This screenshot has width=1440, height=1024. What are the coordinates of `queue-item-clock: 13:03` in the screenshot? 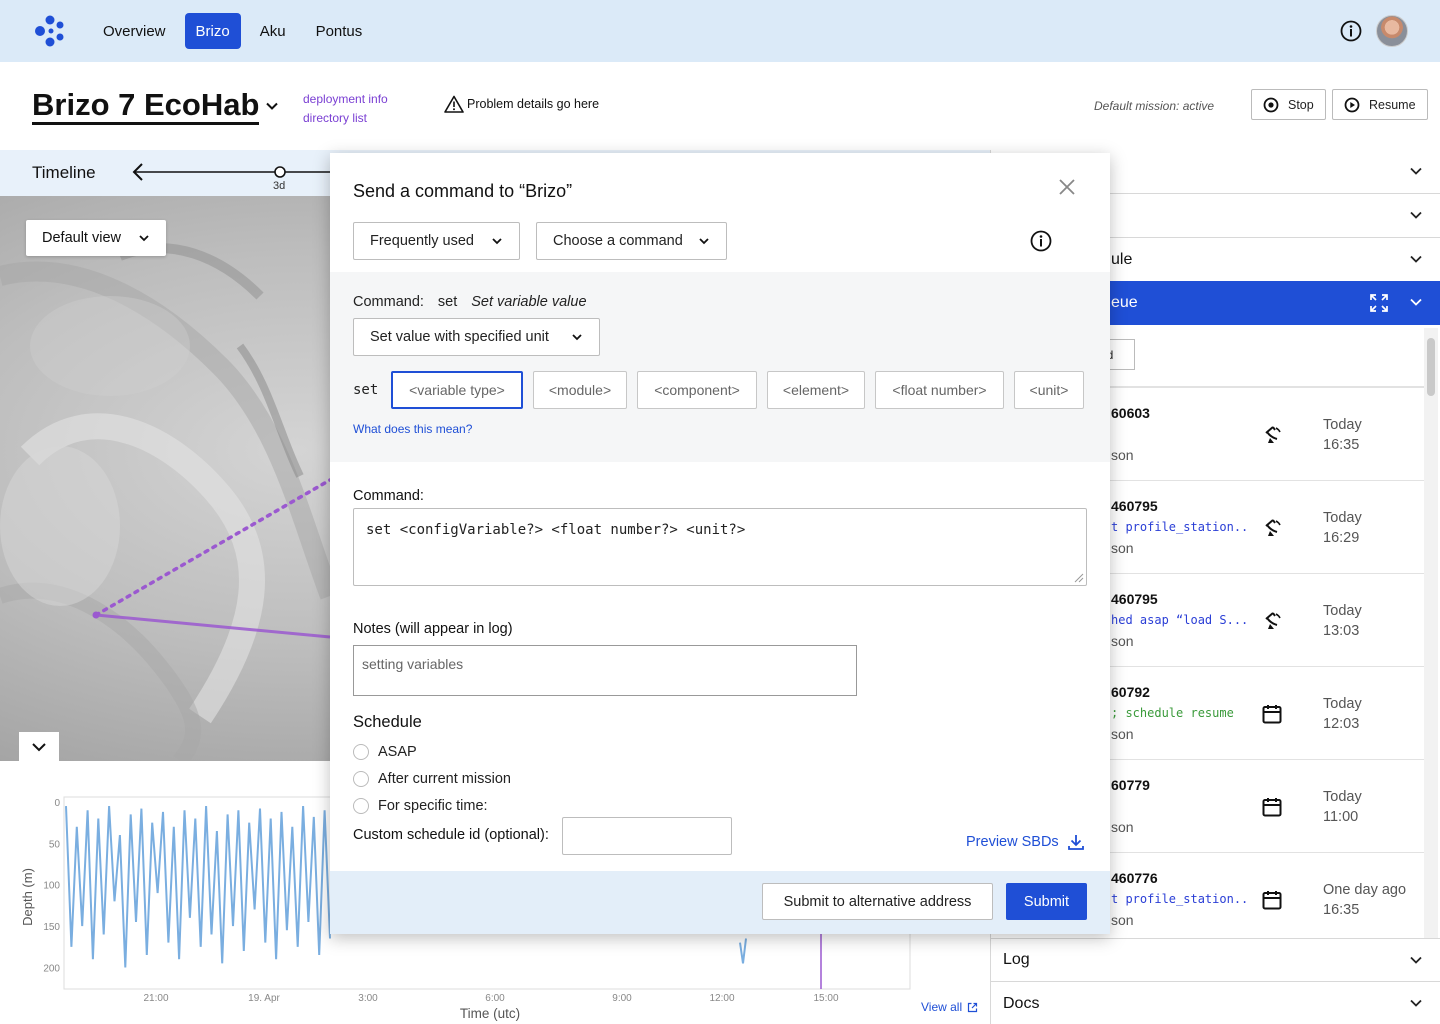 It's located at (1341, 631).